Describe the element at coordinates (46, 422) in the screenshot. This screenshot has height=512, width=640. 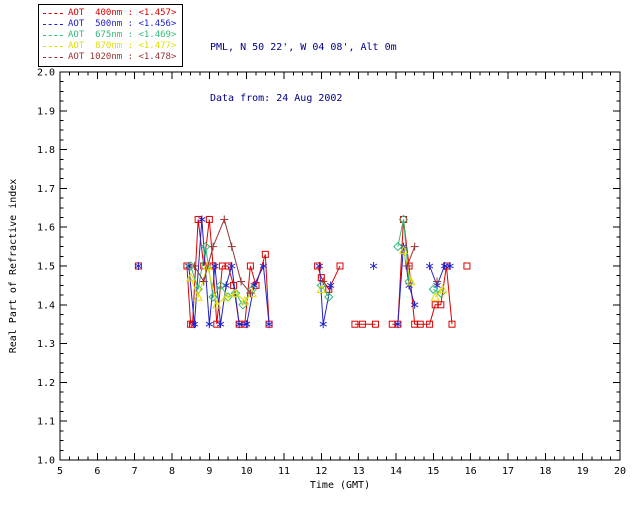
I see `svg-text: 1.1` at that location.